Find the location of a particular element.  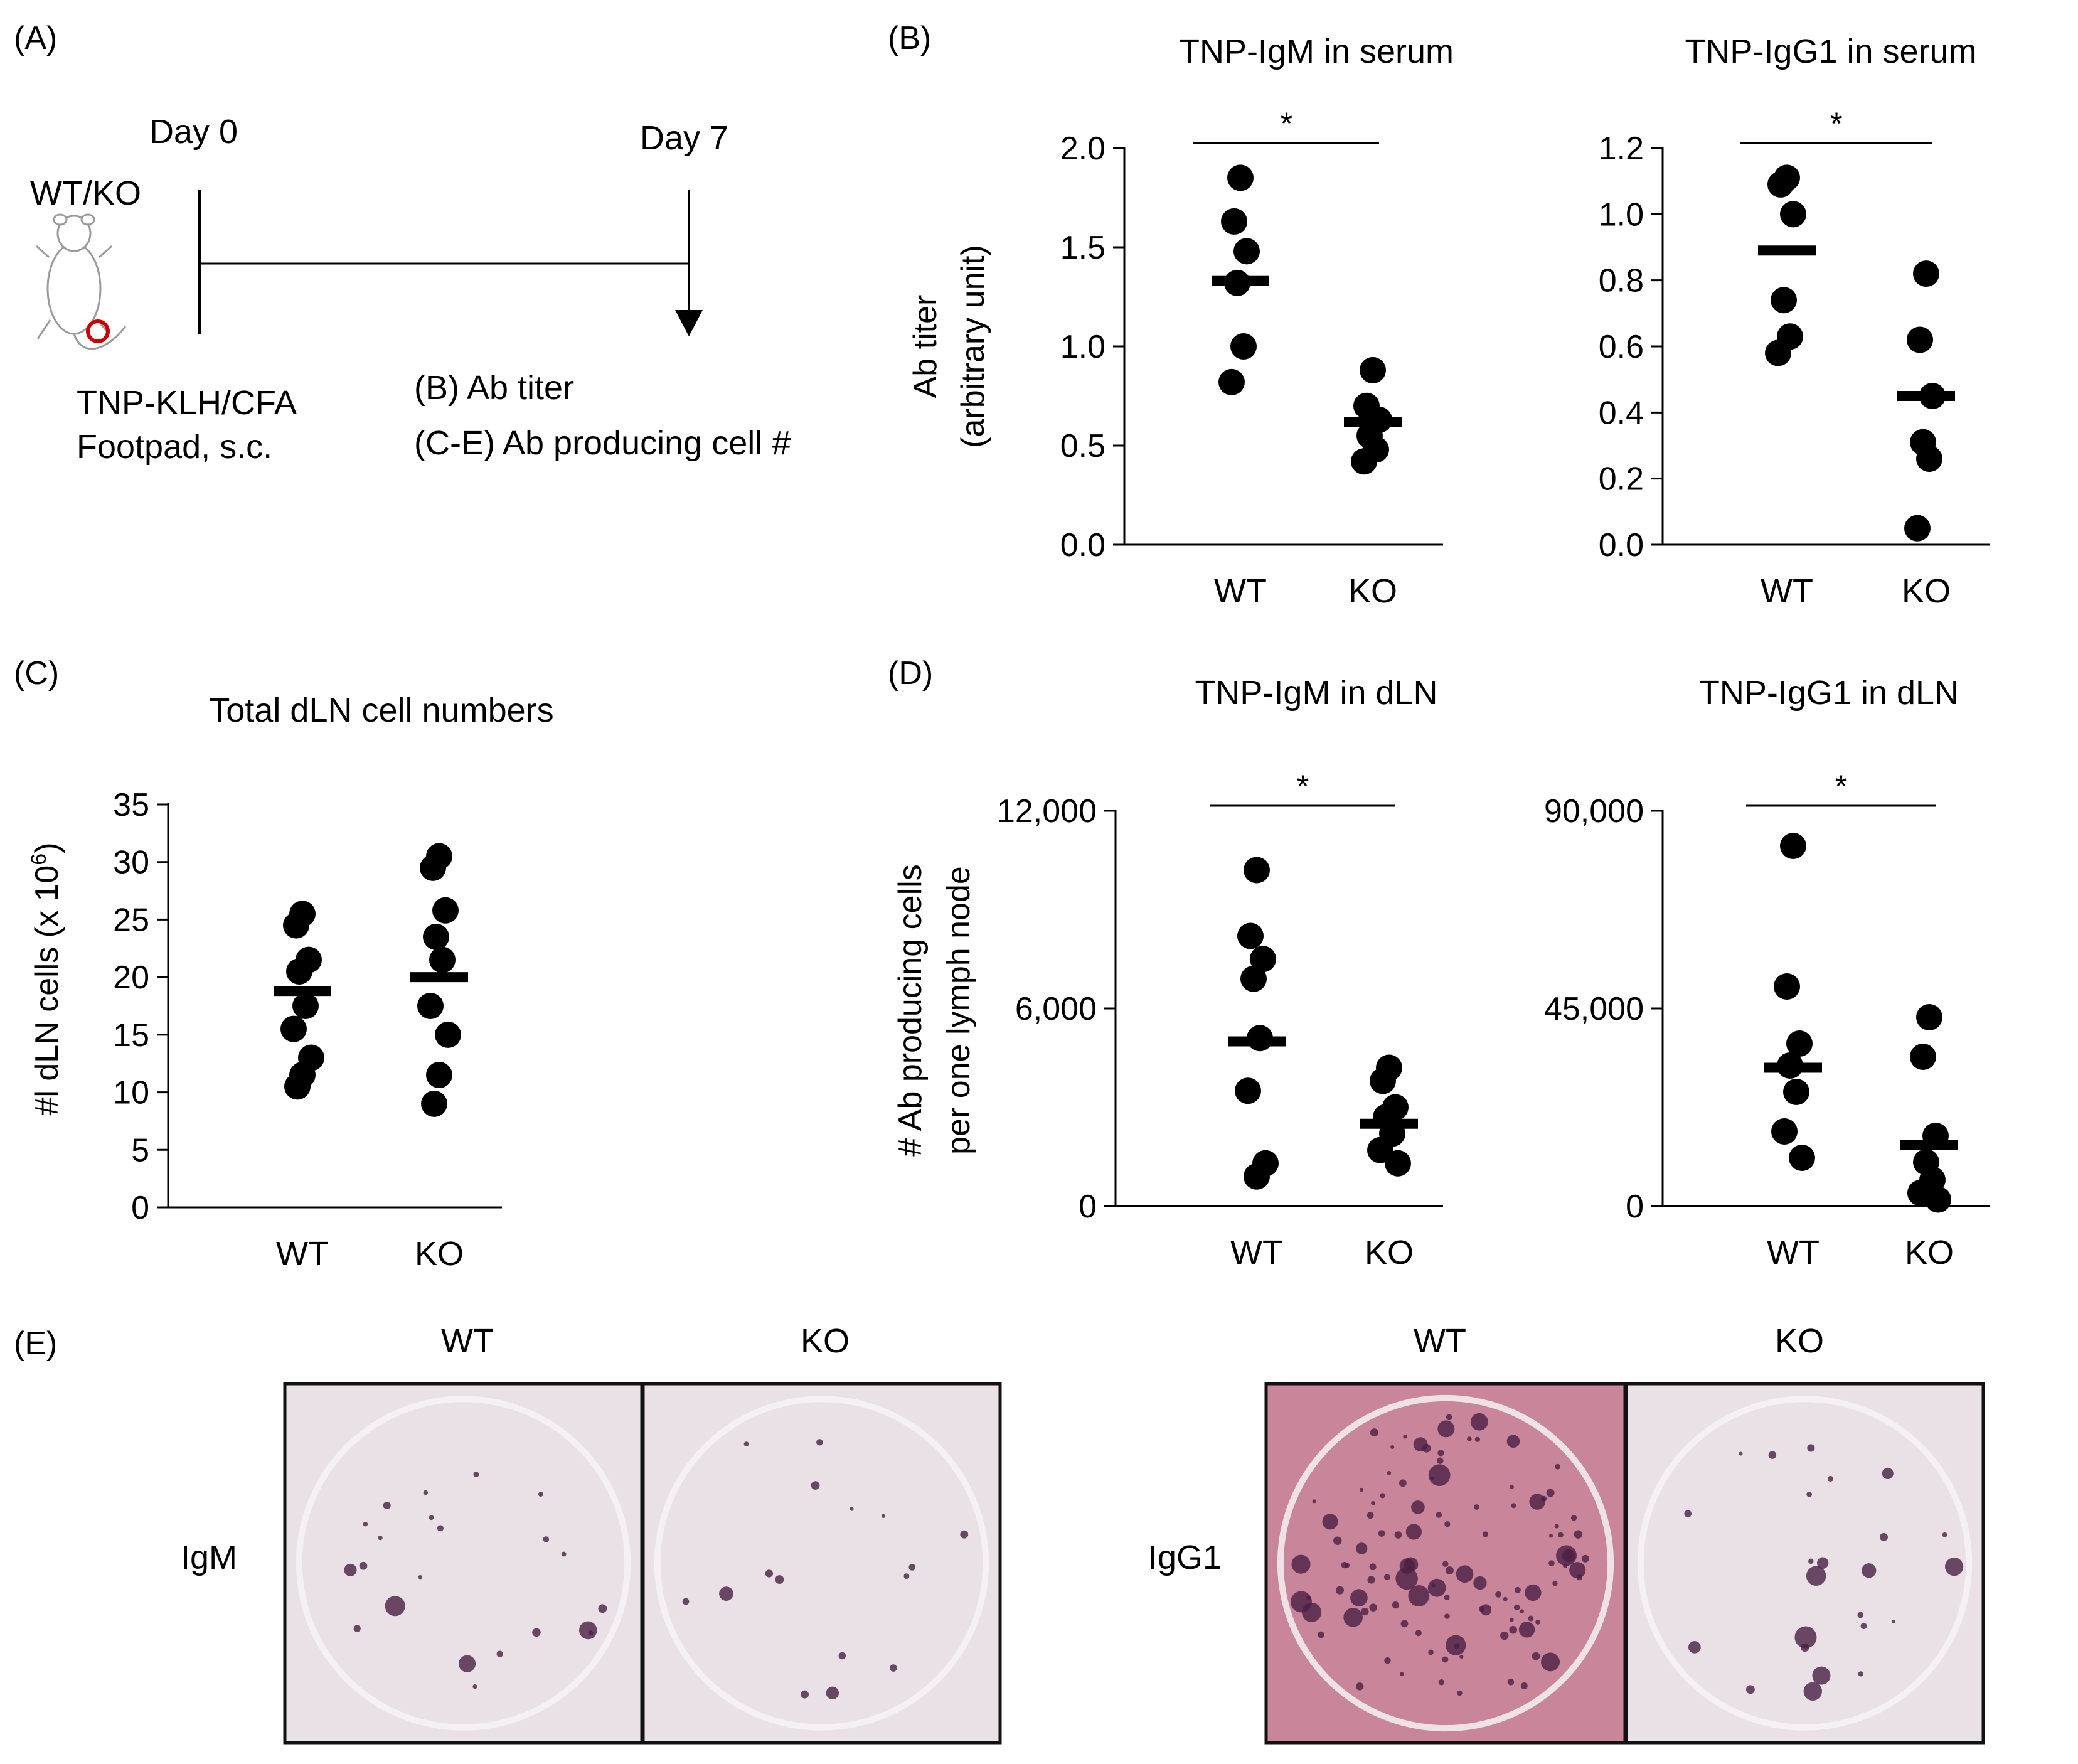

y-tick-label: 0 is located at coordinates (1635, 1207).